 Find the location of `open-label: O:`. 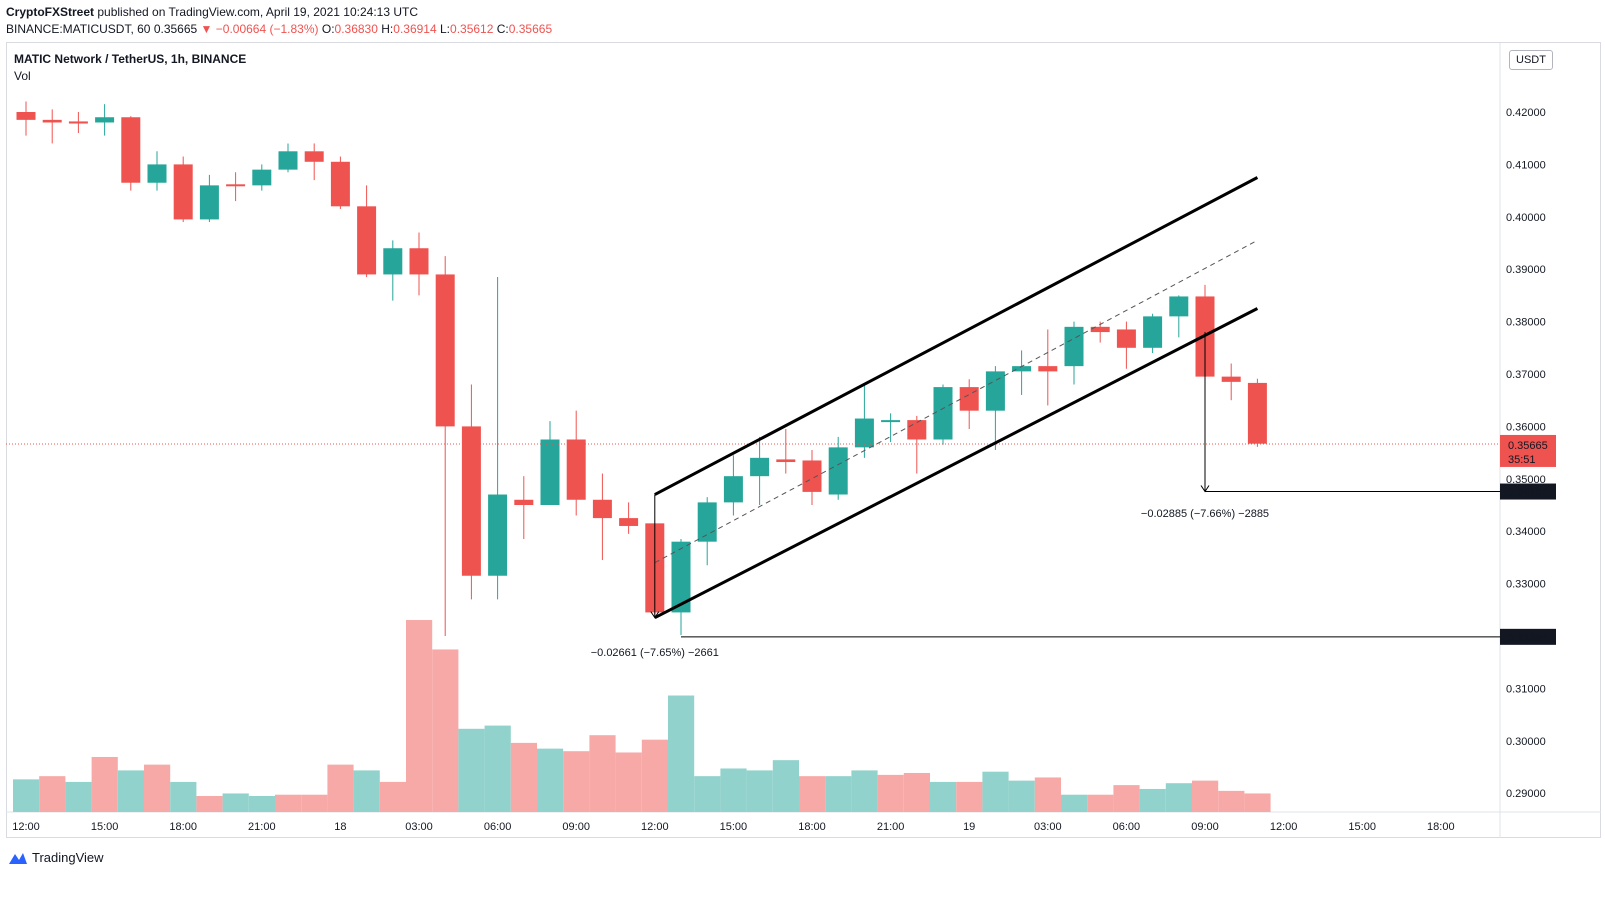

open-label: O: is located at coordinates (328, 29).